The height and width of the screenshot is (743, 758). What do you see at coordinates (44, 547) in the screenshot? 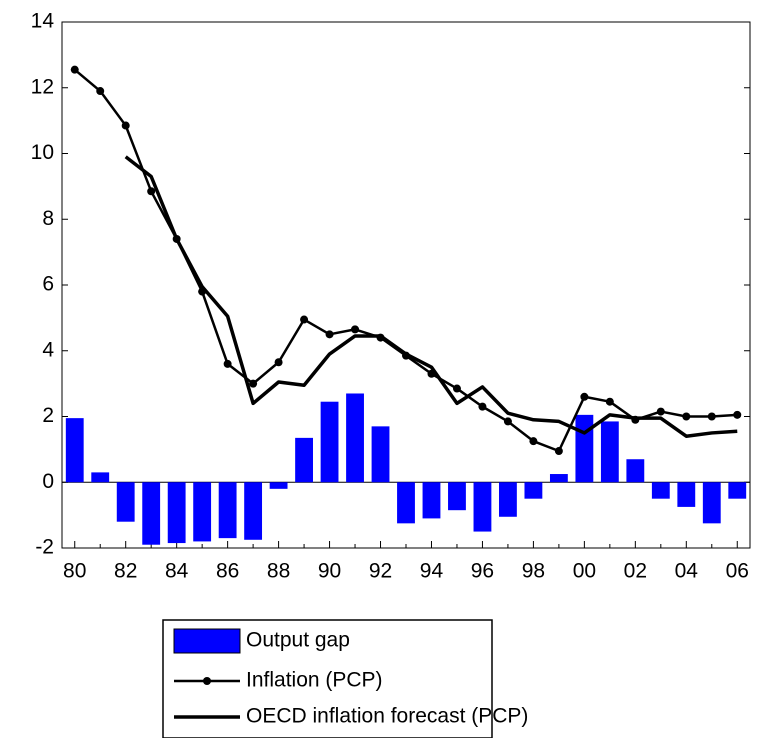
I see `y-tick-label: -2` at bounding box center [44, 547].